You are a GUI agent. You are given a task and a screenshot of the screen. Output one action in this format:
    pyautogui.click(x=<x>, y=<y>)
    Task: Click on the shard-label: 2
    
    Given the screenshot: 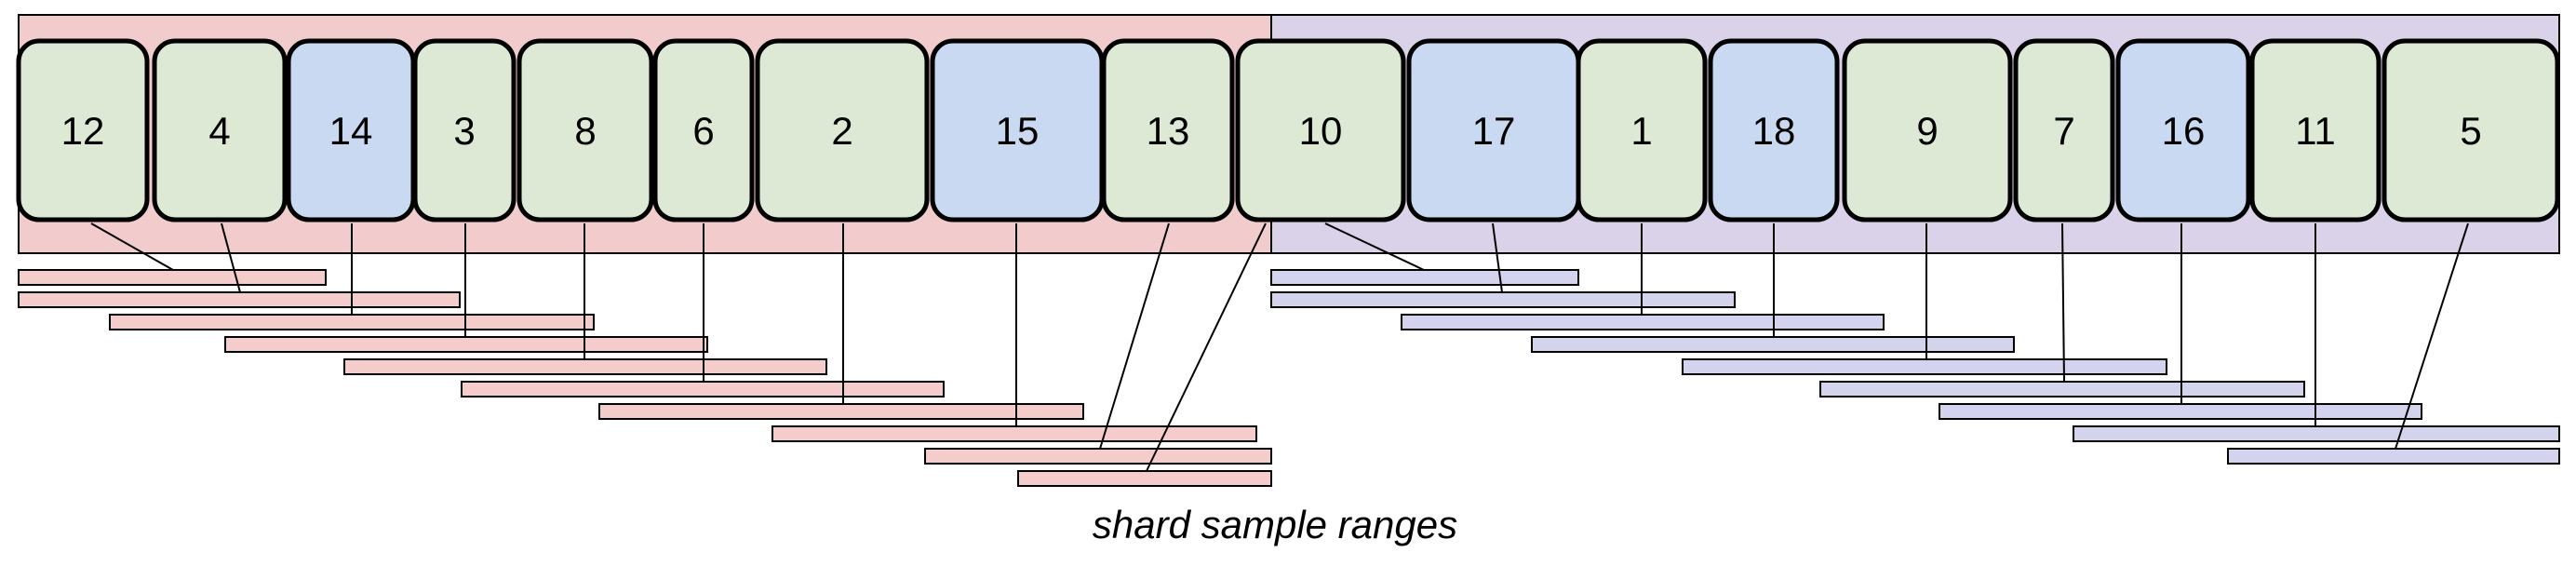 What is the action you would take?
    pyautogui.click(x=841, y=131)
    